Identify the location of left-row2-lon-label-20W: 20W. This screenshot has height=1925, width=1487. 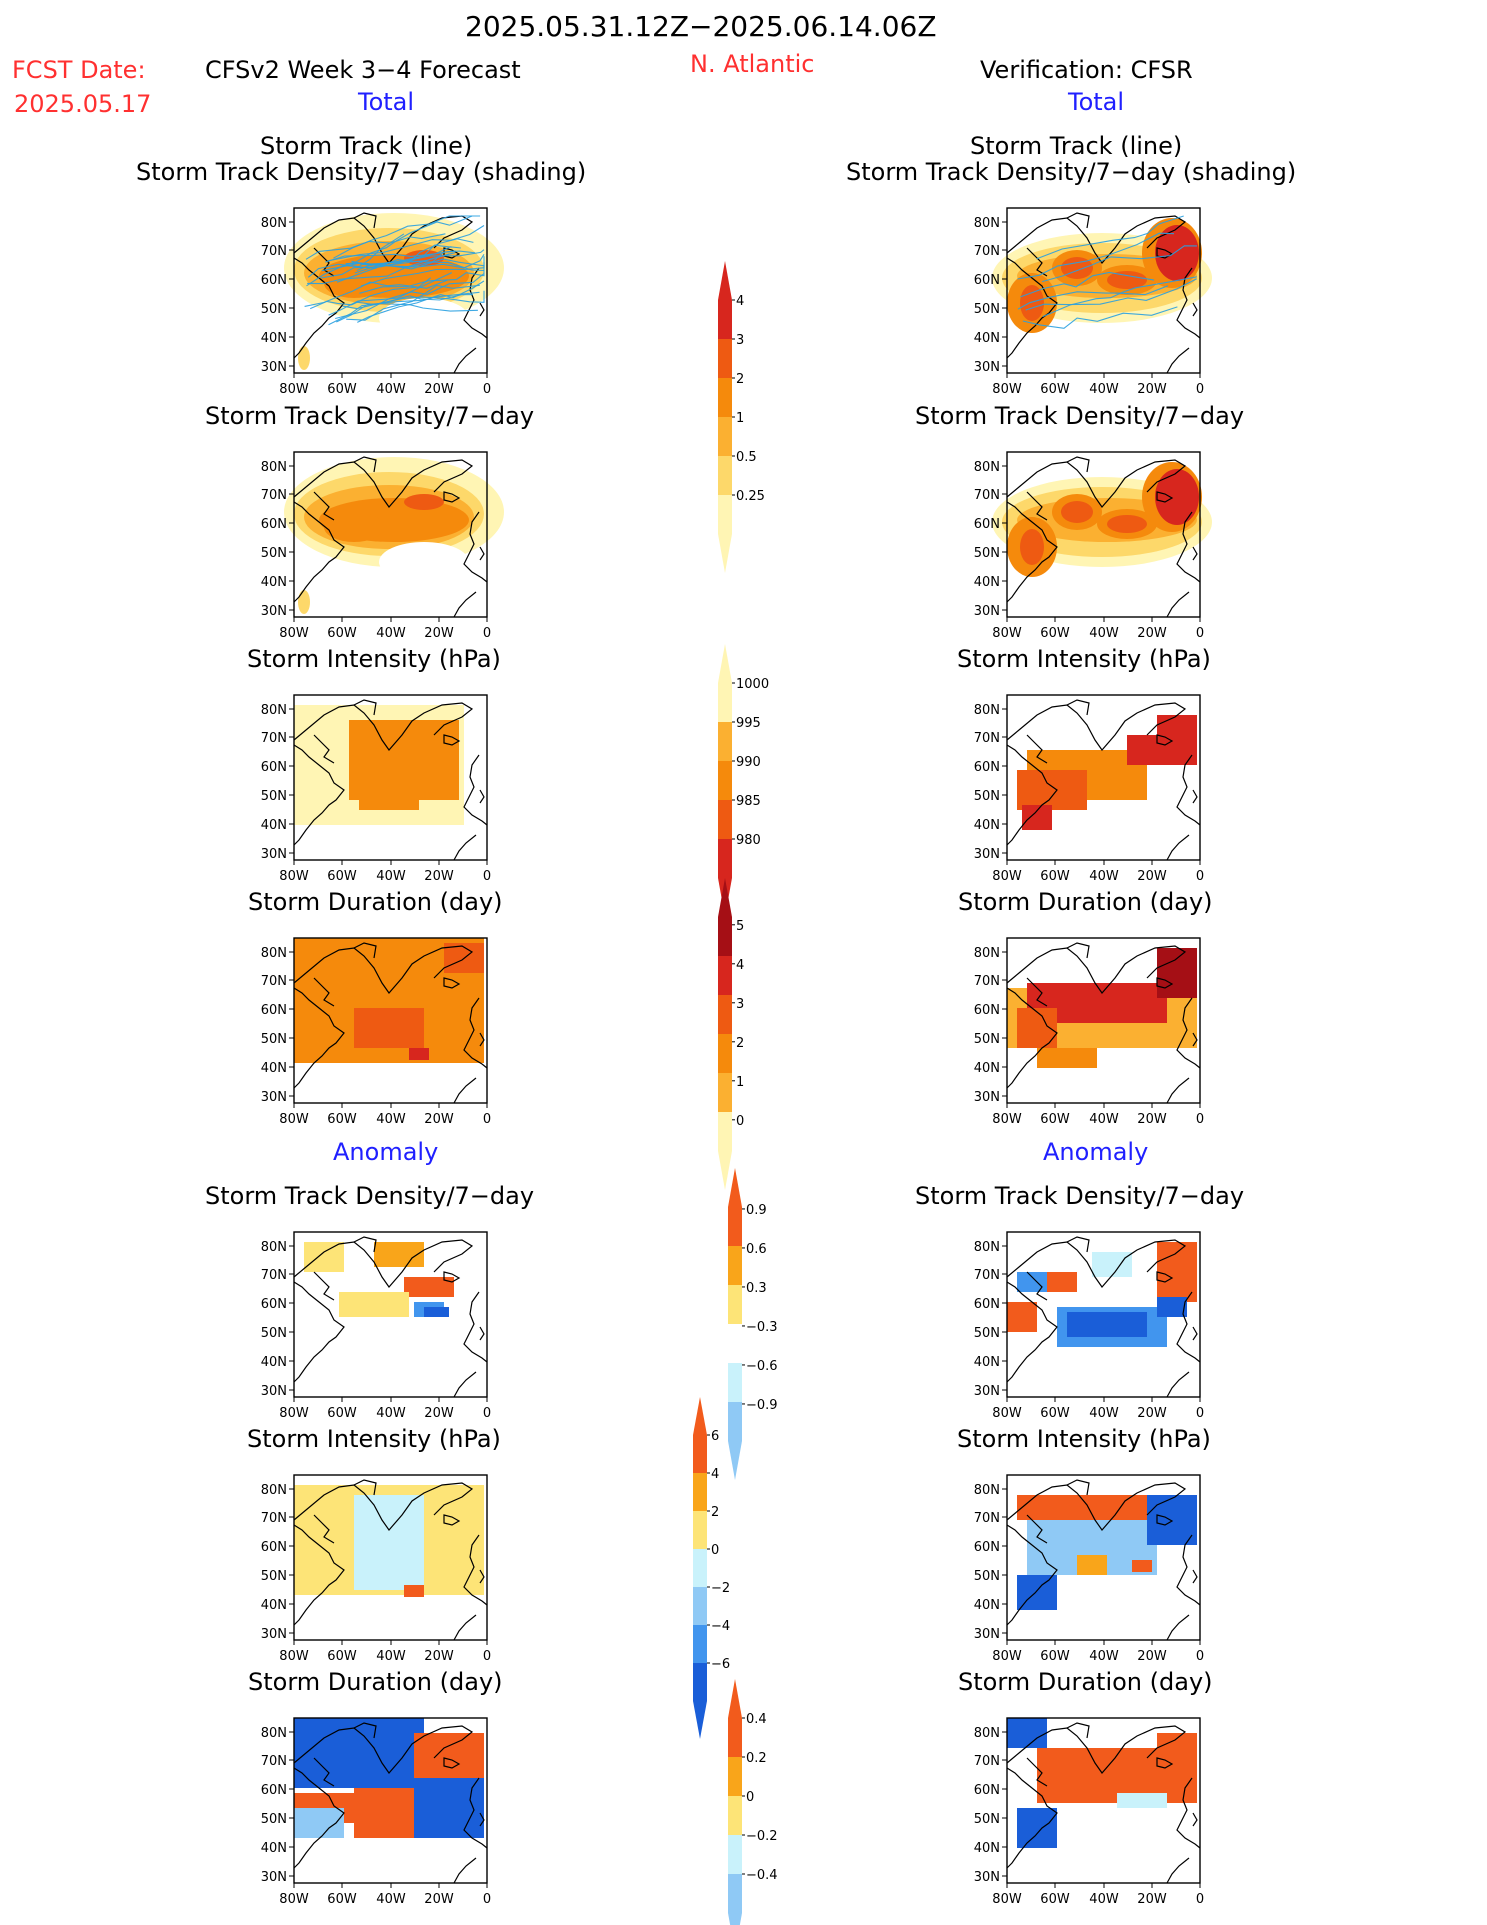
(439, 633).